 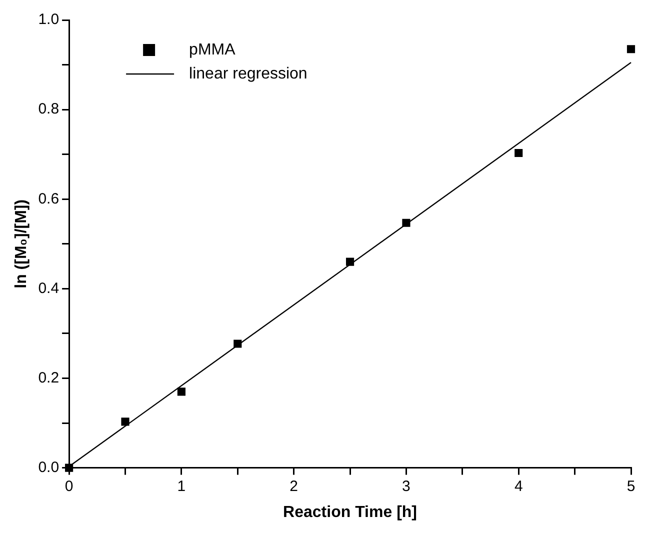 I want to click on y-tick-label: 0.0, so click(x=49, y=467).